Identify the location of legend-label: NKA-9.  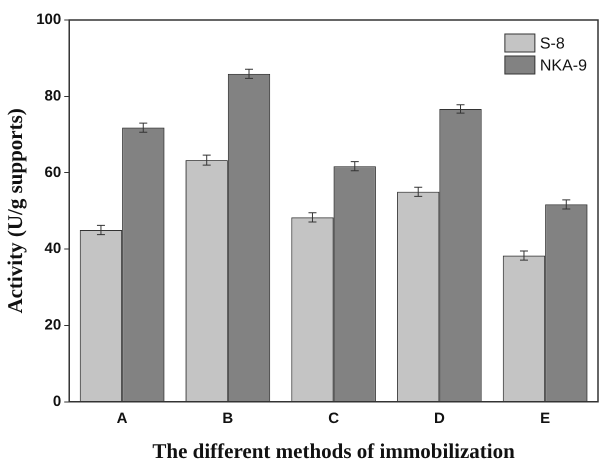
(564, 65).